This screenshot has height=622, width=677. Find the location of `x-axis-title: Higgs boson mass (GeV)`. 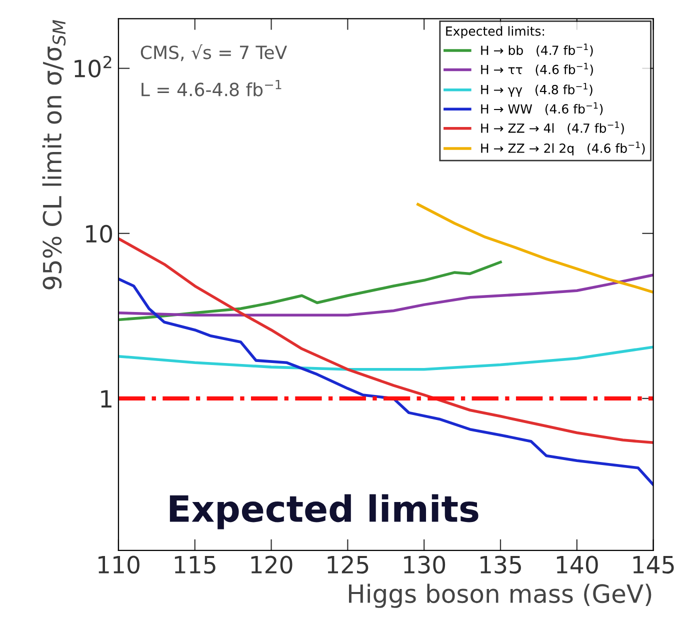

x-axis-title: Higgs boson mass (GeV) is located at coordinates (500, 596).